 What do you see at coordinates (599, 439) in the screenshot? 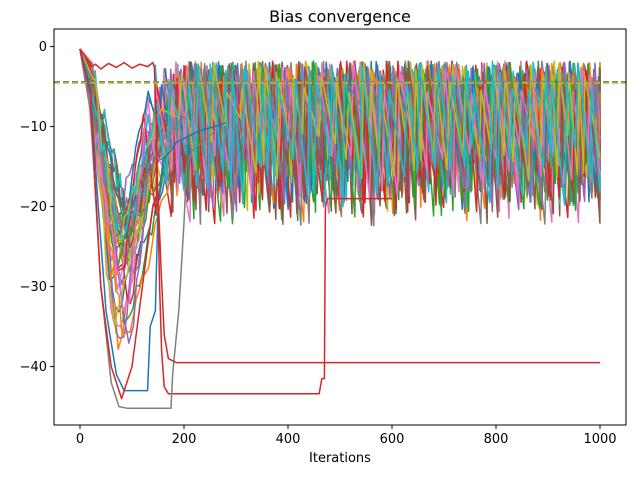
I see `x-tick-label: 1000` at bounding box center [599, 439].